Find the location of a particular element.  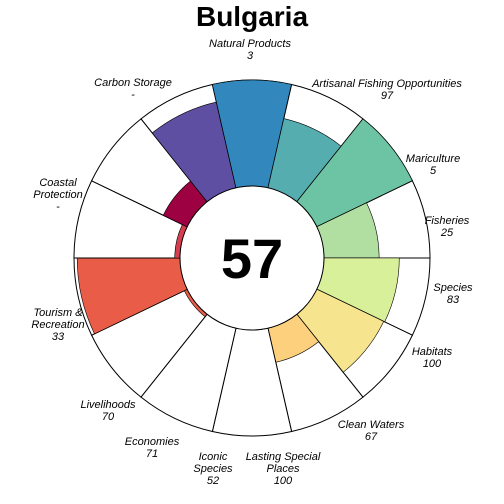

petal-label: Habitats 100 is located at coordinates (432, 358).